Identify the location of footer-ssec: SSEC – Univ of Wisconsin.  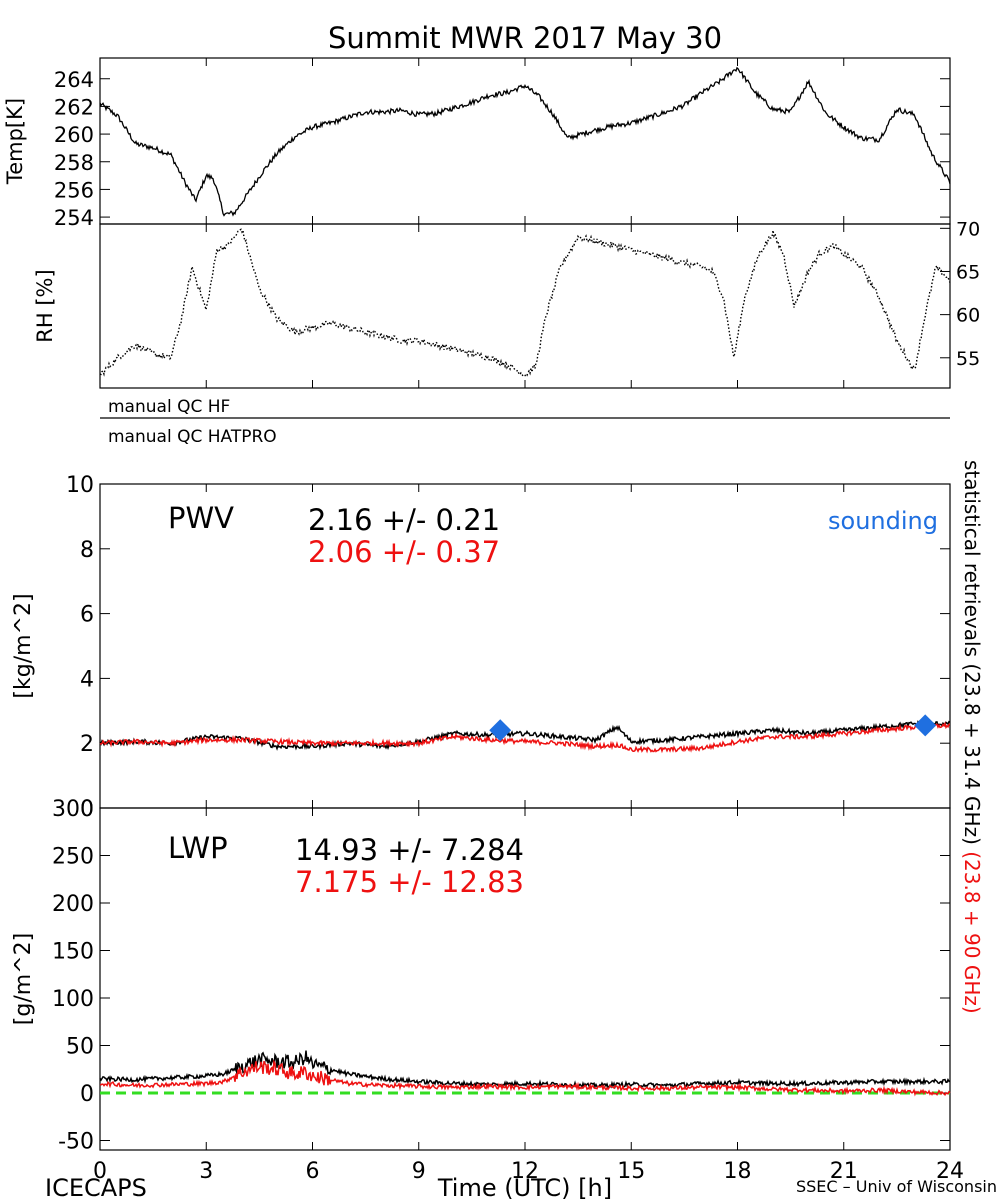
(896, 1186).